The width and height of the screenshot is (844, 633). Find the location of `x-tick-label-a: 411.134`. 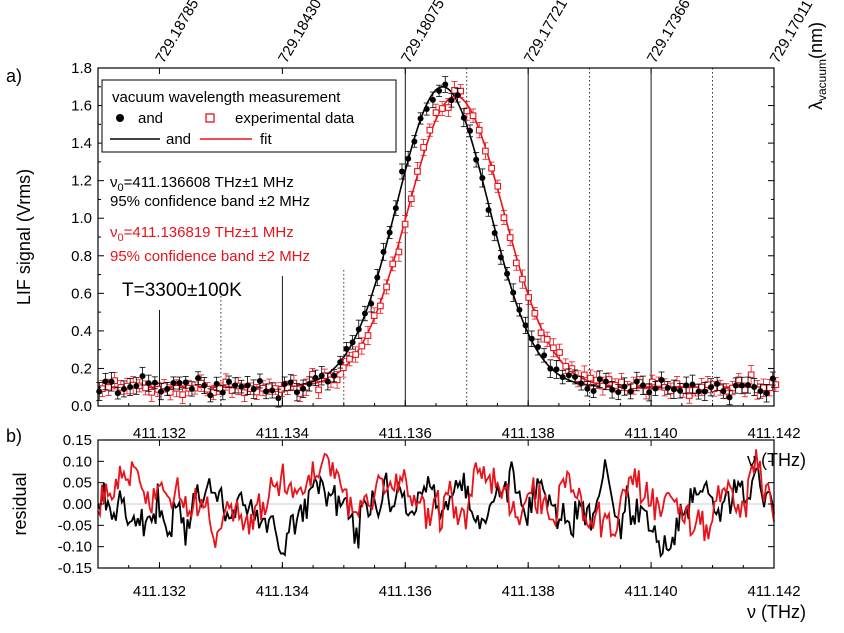

x-tick-label-a: 411.134 is located at coordinates (282, 433).